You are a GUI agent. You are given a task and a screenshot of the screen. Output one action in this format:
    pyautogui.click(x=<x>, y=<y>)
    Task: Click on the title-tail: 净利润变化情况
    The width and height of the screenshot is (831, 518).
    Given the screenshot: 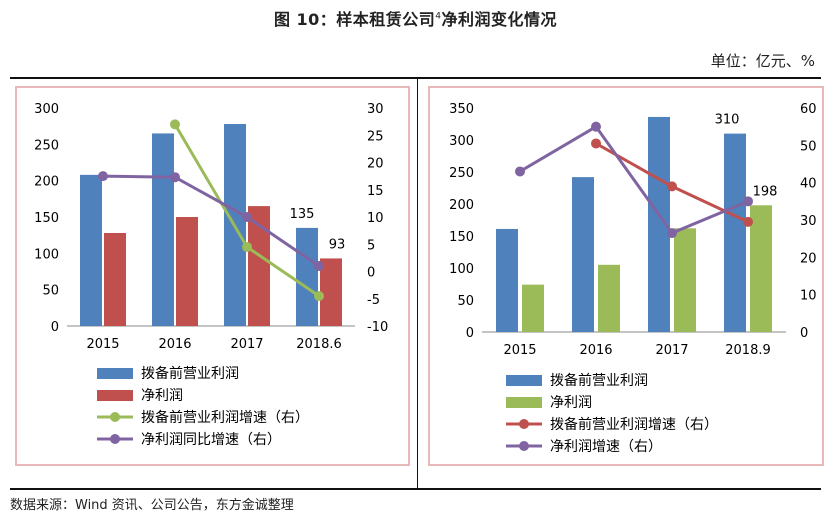 What is the action you would take?
    pyautogui.click(x=499, y=19)
    